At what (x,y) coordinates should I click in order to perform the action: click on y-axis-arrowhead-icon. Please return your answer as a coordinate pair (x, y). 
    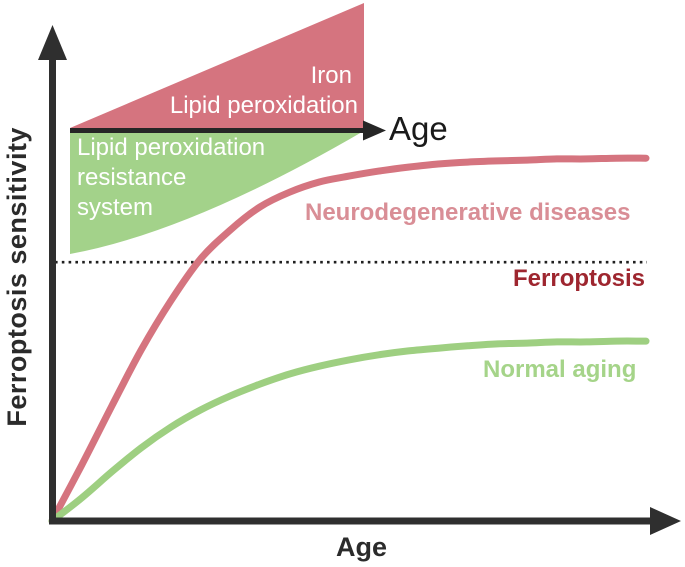
    Looking at the image, I should click on (52, 42).